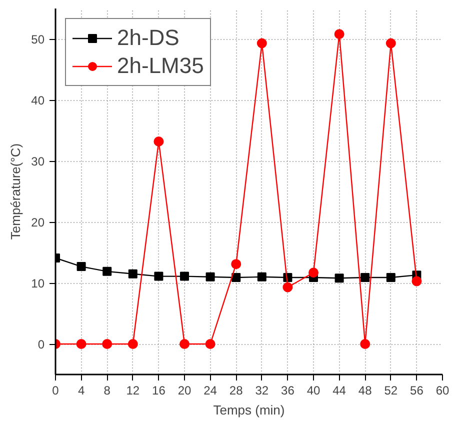 The width and height of the screenshot is (464, 425). Describe the element at coordinates (365, 391) in the screenshot. I see `x-tick-label: 48` at that location.